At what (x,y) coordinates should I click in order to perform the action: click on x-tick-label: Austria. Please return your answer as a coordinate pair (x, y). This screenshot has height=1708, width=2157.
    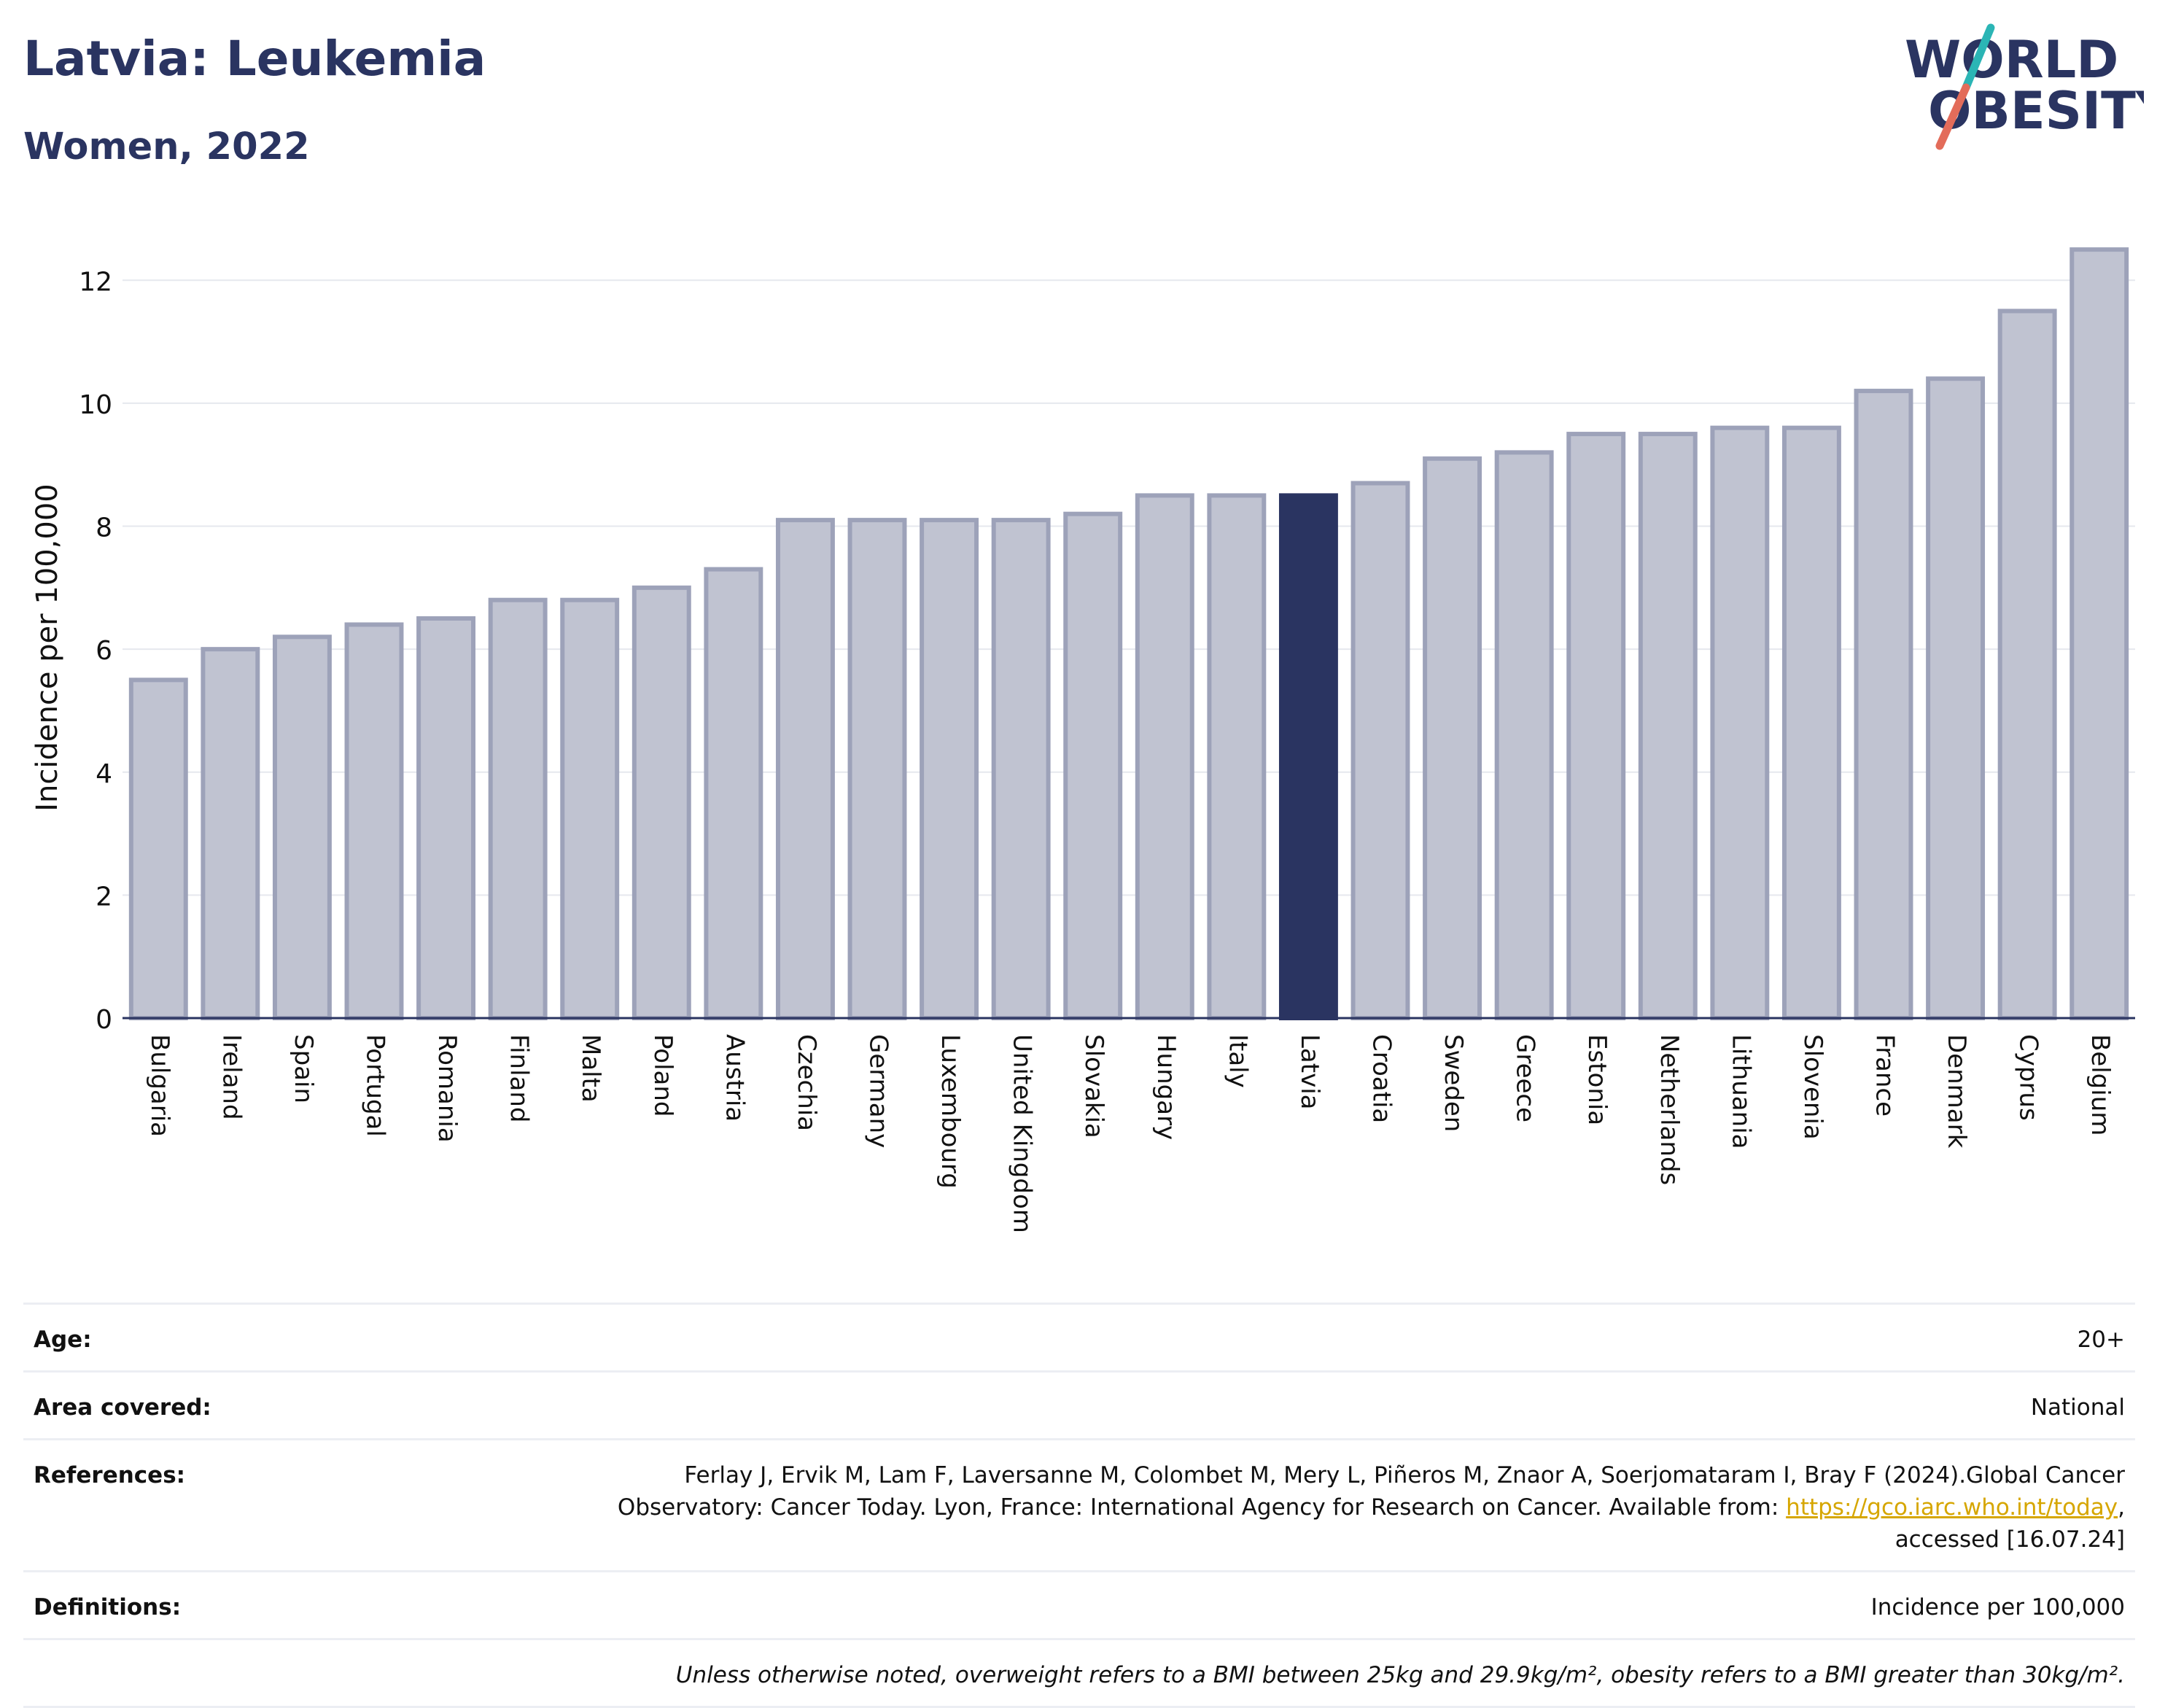
    Looking at the image, I should click on (734, 1078).